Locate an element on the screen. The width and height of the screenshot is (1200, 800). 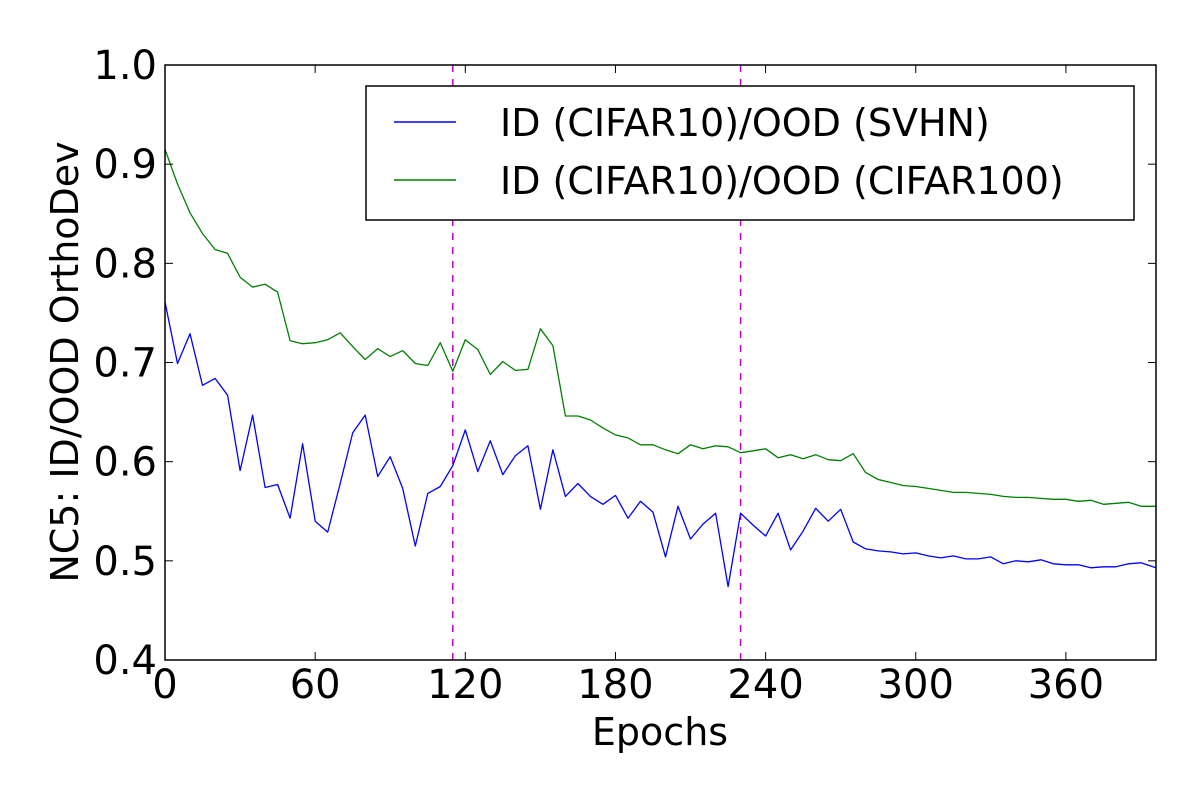
y-tick-label-0: 0.4 is located at coordinates (125, 661).